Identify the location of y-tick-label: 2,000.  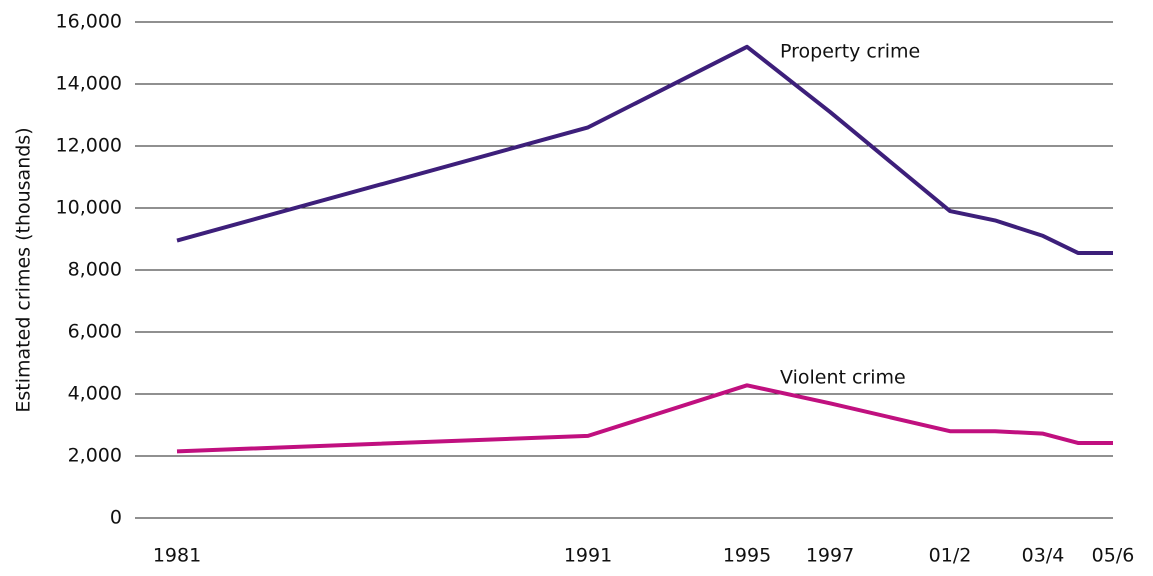
(95, 456).